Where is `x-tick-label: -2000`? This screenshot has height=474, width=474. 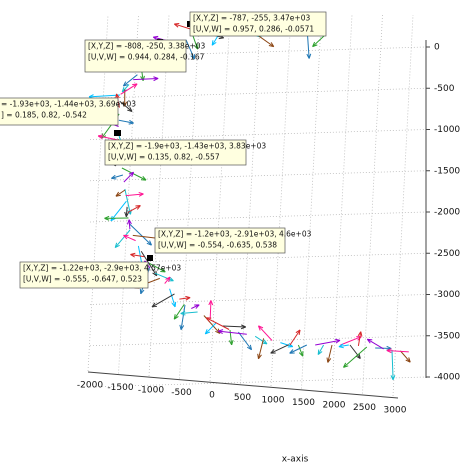
x-tick-label: -2000 is located at coordinates (90, 386).